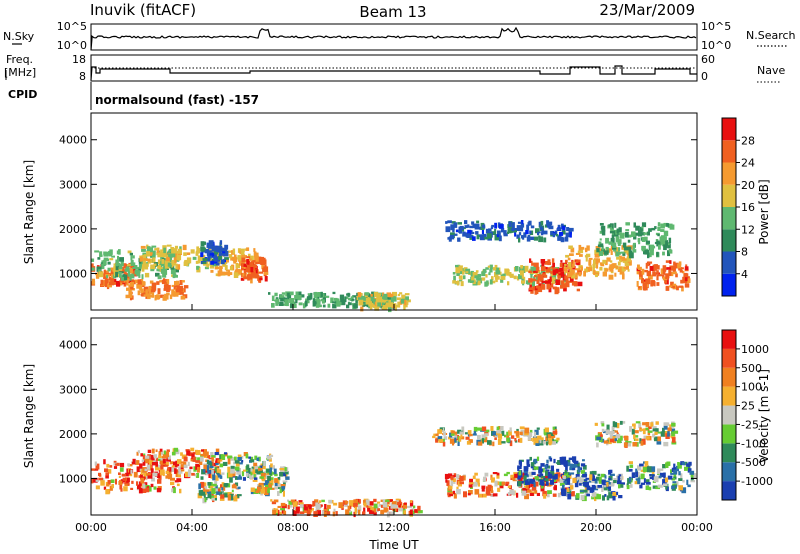 The width and height of the screenshot is (800, 554). Describe the element at coordinates (647, 10) in the screenshot. I see `date-title: 23/Mar/2009` at that location.